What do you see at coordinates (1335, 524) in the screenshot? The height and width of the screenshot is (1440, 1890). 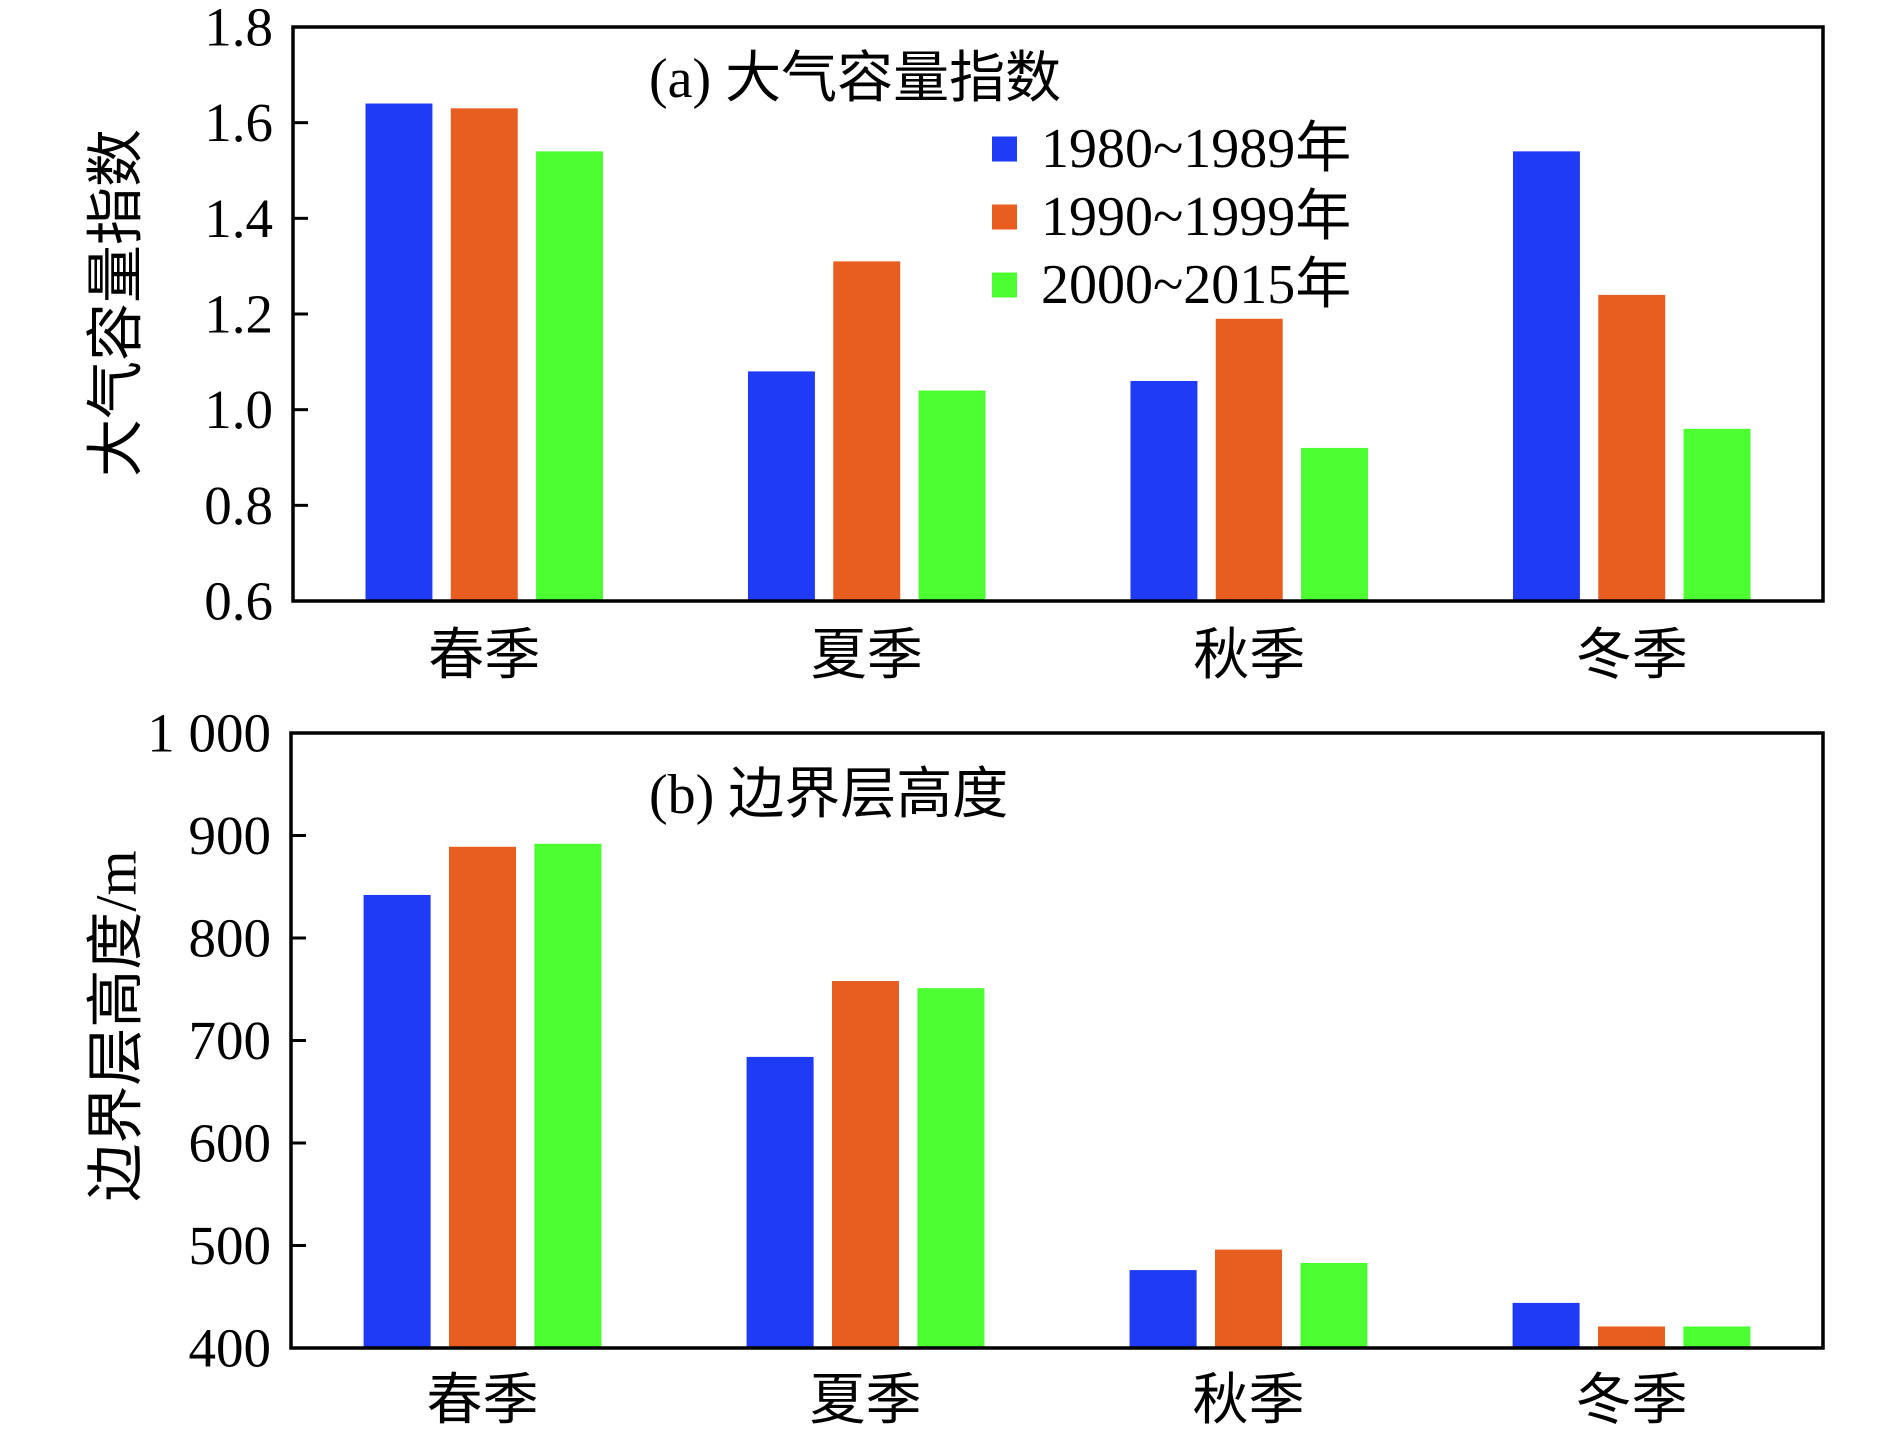 I see `chart-a-bar-series3-category3` at bounding box center [1335, 524].